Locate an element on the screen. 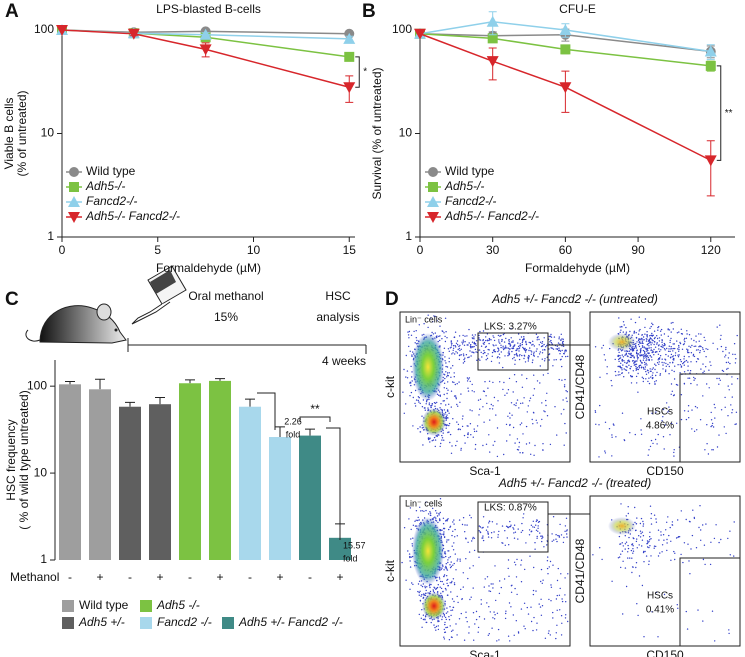 This screenshot has width=745, height=657. density-blob is located at coordinates (622, 342).